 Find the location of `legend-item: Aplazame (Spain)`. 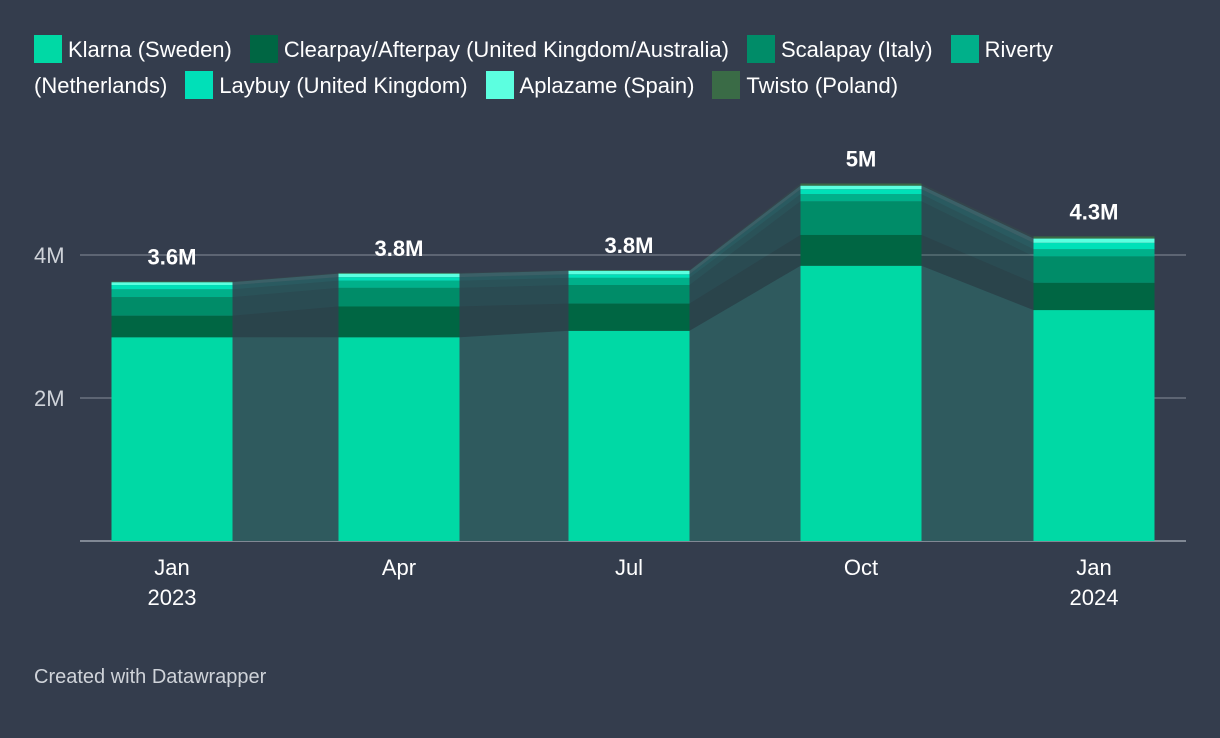

legend-item: Aplazame (Spain) is located at coordinates (590, 85).